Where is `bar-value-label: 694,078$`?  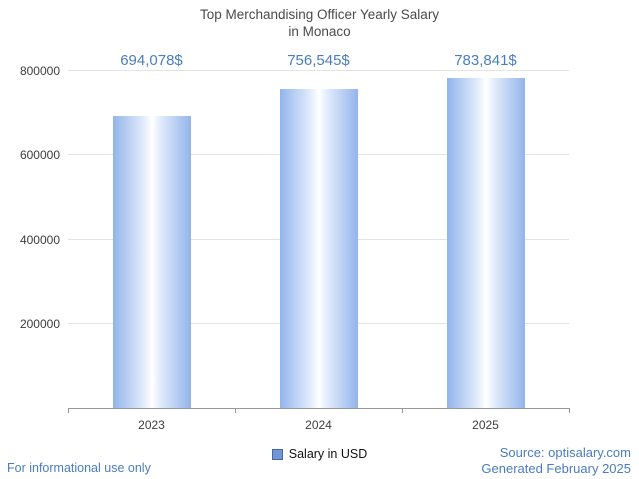
bar-value-label: 694,078$ is located at coordinates (151, 60).